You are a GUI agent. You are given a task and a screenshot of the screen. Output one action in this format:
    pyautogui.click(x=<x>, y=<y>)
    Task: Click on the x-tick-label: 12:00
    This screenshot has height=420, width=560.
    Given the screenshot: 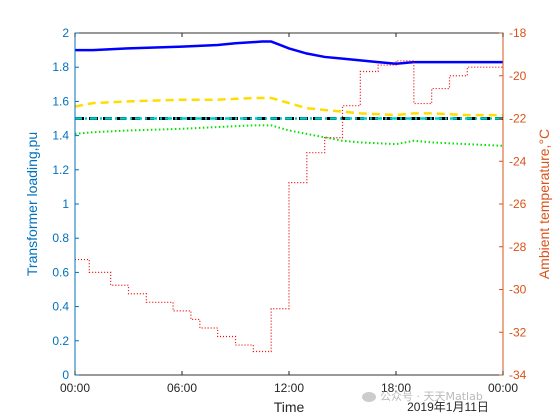 What is the action you would take?
    pyautogui.click(x=289, y=388)
    